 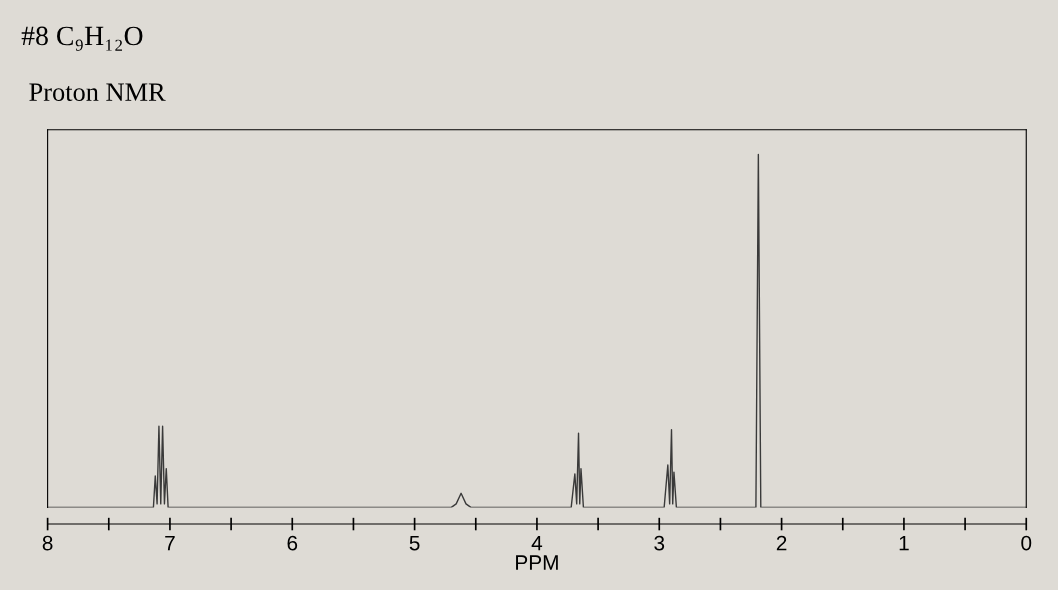 I want to click on x-tick-label: 3, so click(x=659, y=543).